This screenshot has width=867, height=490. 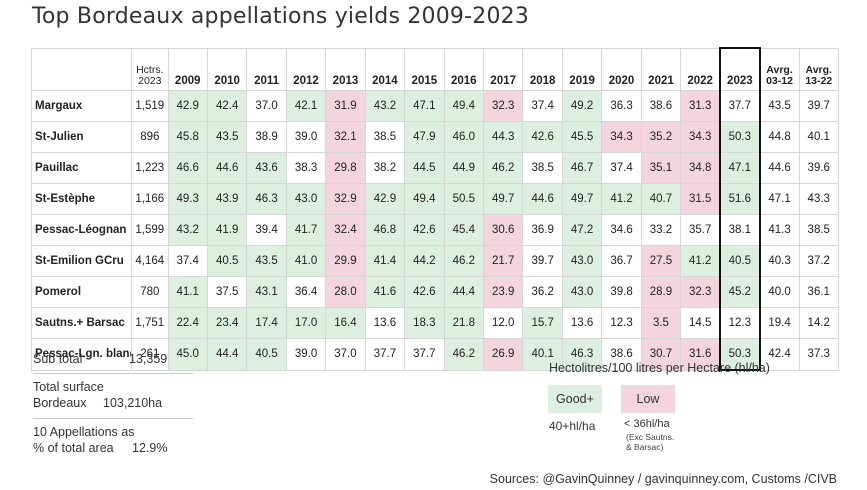 I want to click on avg-13-22-cell: 38.5, so click(x=818, y=230).